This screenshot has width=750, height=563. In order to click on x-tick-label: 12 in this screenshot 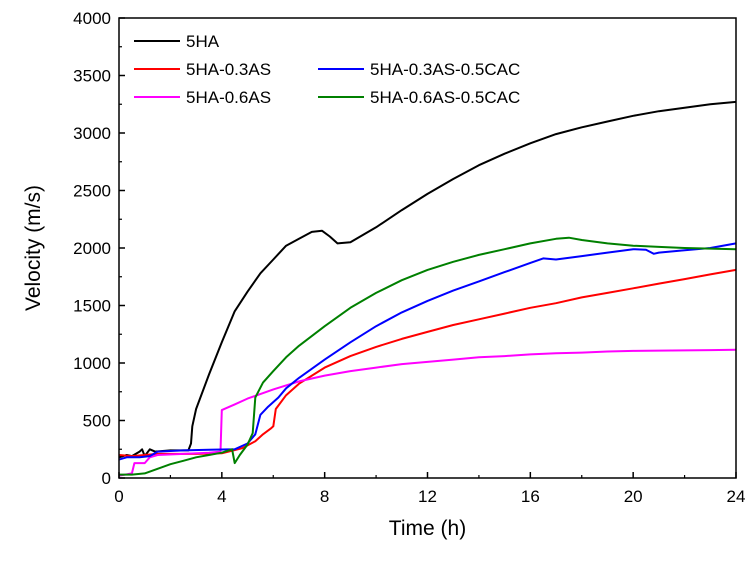, I will do `click(427, 496)`.